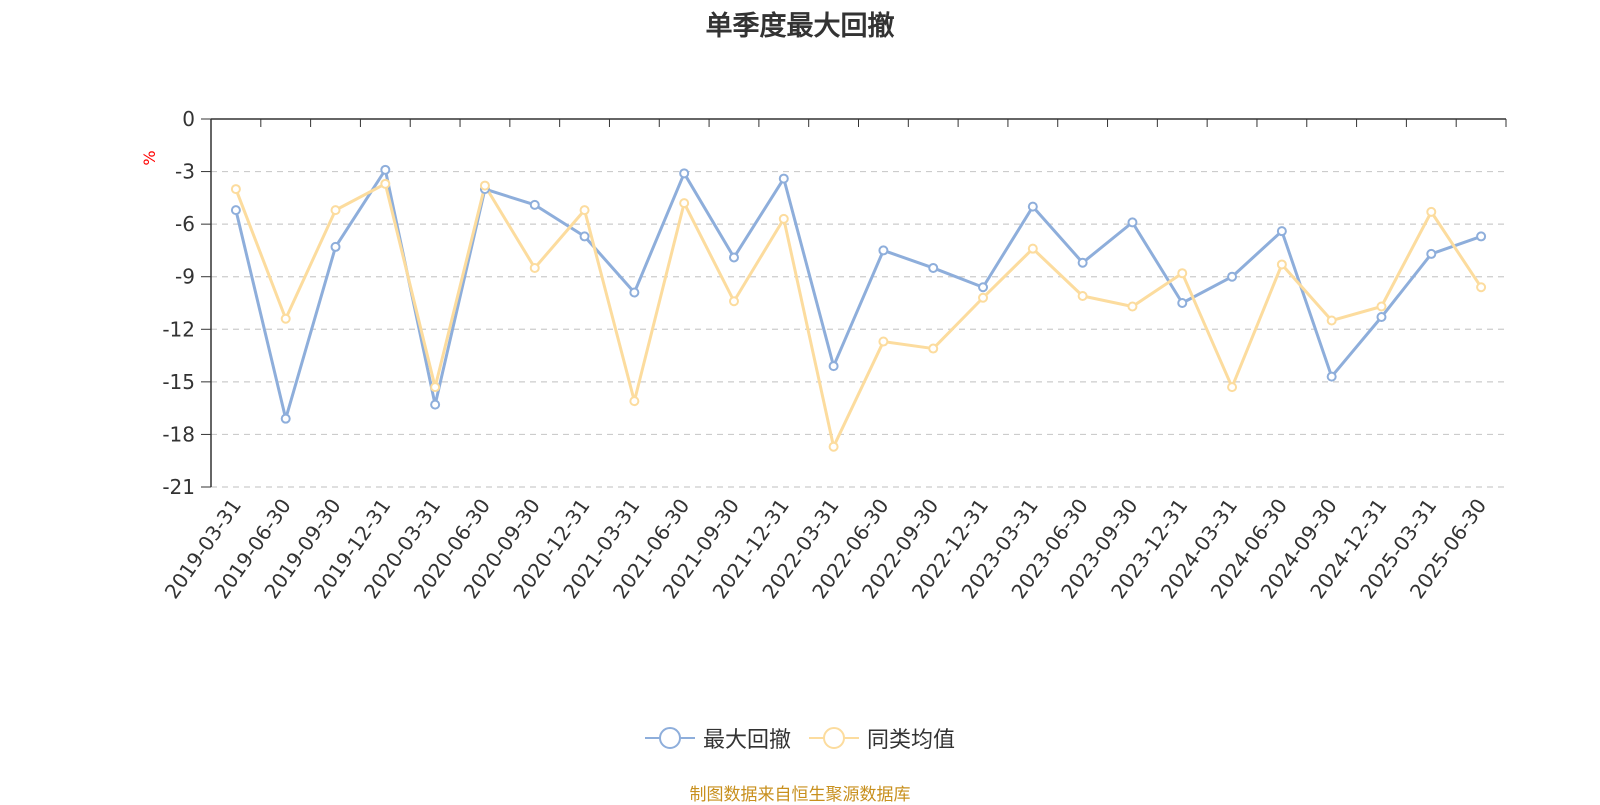  I want to click on legend-label-series2: 同类均值, so click(911, 740).